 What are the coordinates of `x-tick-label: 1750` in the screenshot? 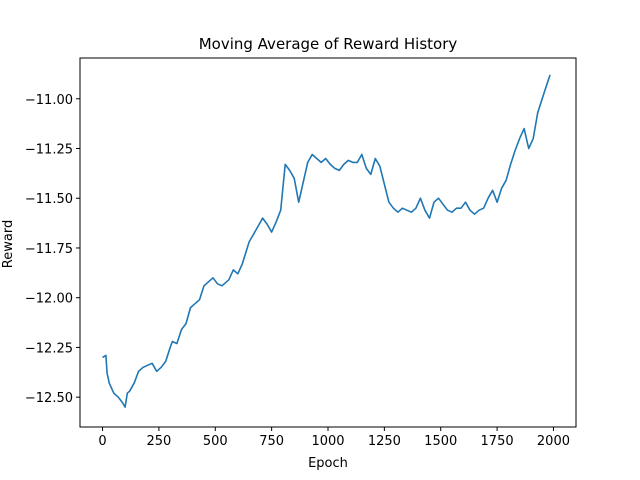 It's located at (497, 441).